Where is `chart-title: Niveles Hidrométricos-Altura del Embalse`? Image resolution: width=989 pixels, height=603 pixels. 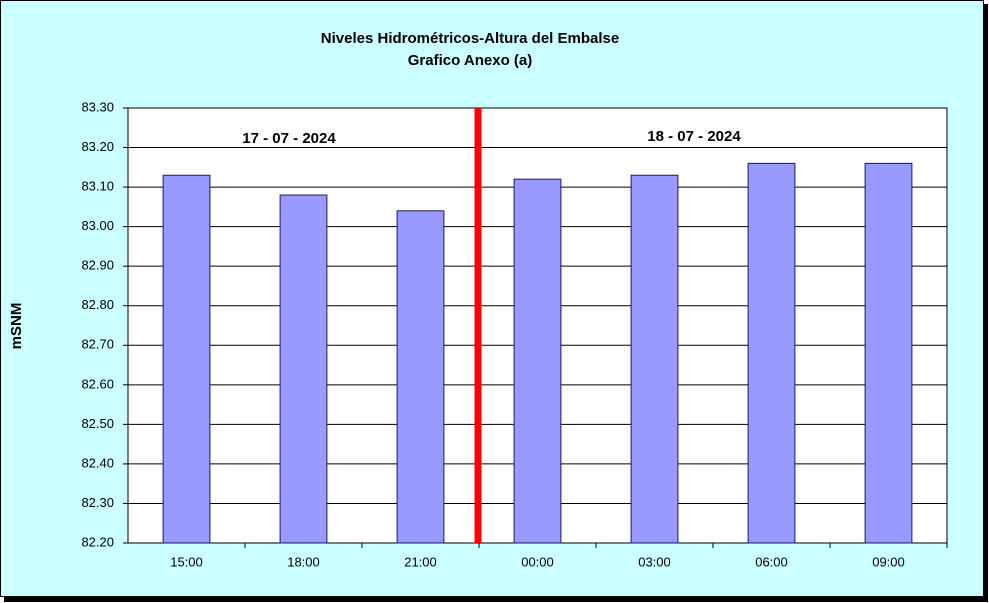 chart-title: Niveles Hidrométricos-Altura del Embalse is located at coordinates (470, 38).